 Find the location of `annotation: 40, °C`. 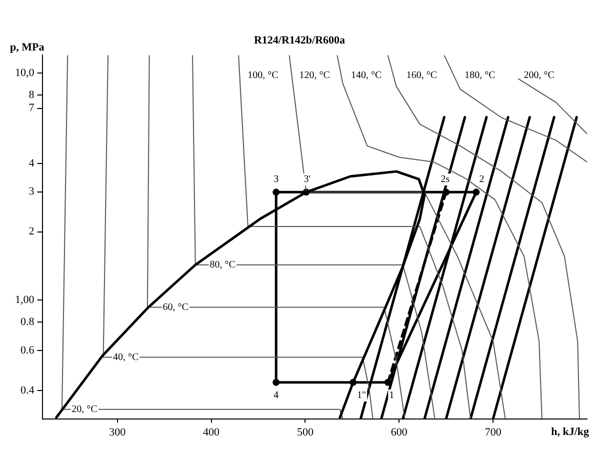

annotation: 40, °C is located at coordinates (126, 357).